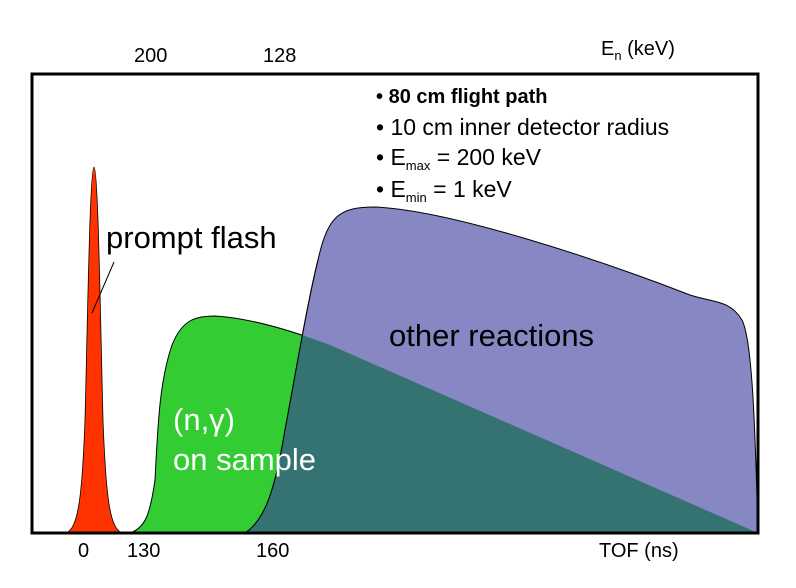  Describe the element at coordinates (444, 190) in the screenshot. I see `bullet-emin: • Emin = 1 keV` at that location.